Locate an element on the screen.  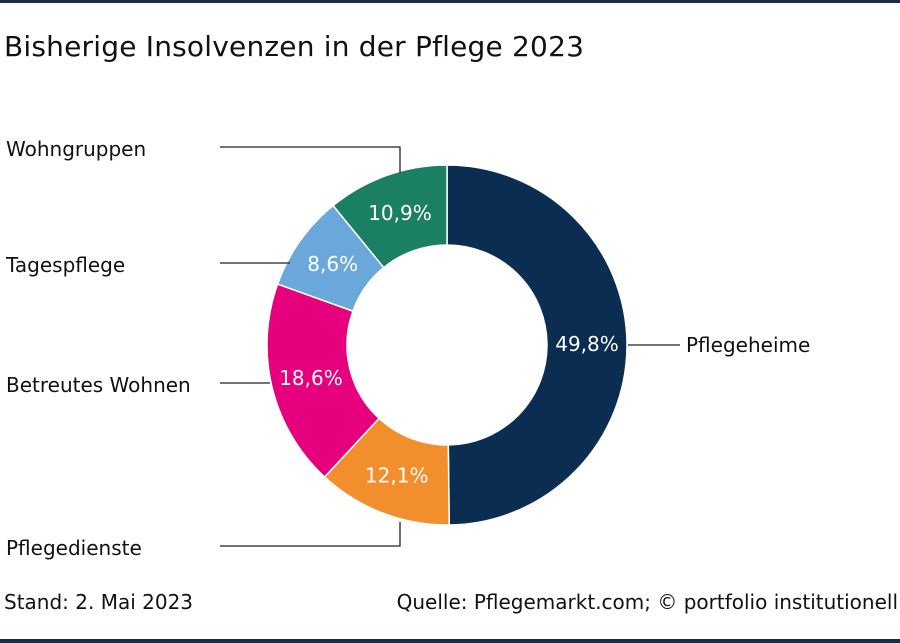
category-label-tagespflege: Tagespflege is located at coordinates (65, 265).